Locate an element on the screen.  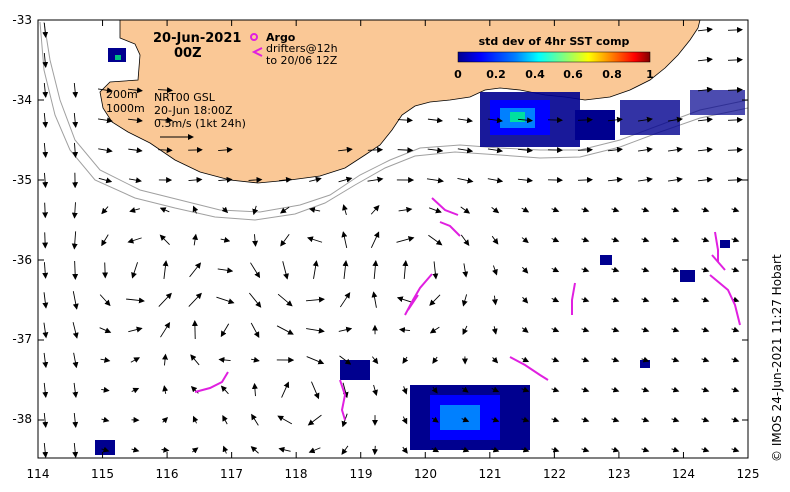
lon-tick-117: 117 is located at coordinates (231, 474).